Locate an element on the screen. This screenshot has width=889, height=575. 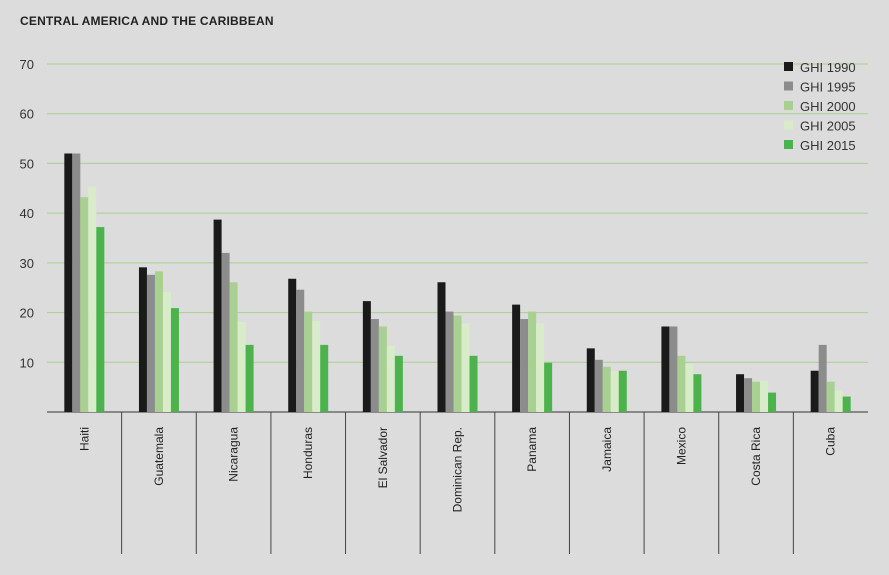
y-tick-label: 30 is located at coordinates (27, 263).